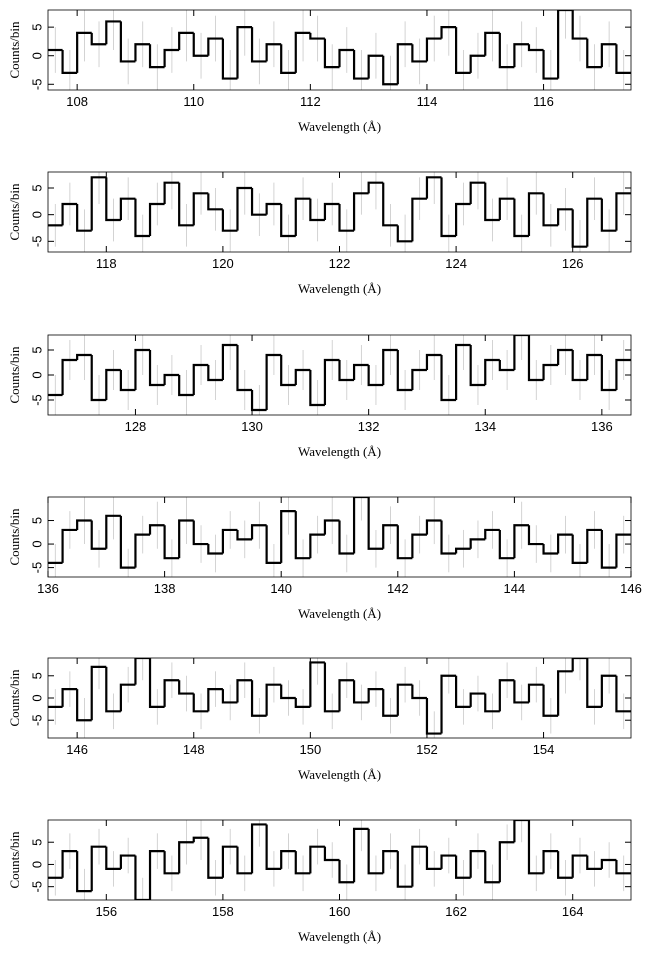 Image resolution: width=652 pixels, height=953 pixels. What do you see at coordinates (340, 911) in the screenshot?
I see `x-tick-label: 160` at bounding box center [340, 911].